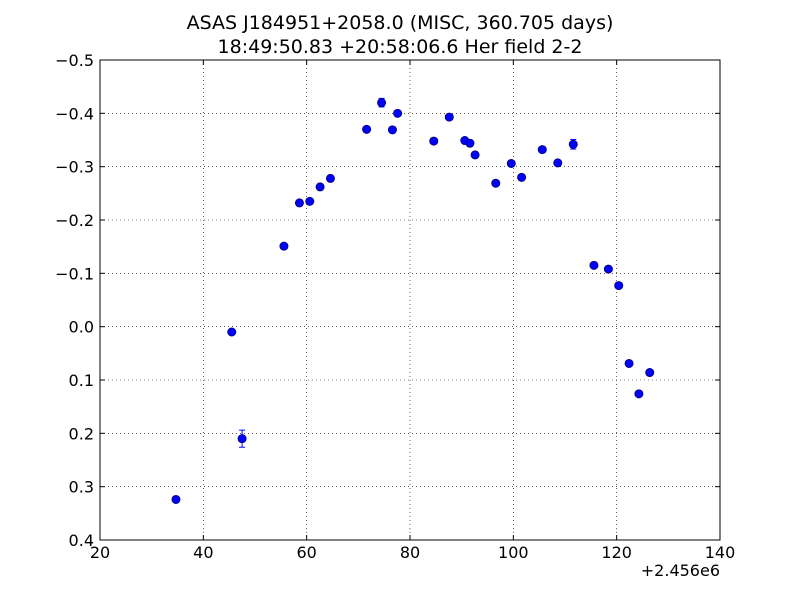  Describe the element at coordinates (203, 552) in the screenshot. I see `x-tick-label: 40` at that location.